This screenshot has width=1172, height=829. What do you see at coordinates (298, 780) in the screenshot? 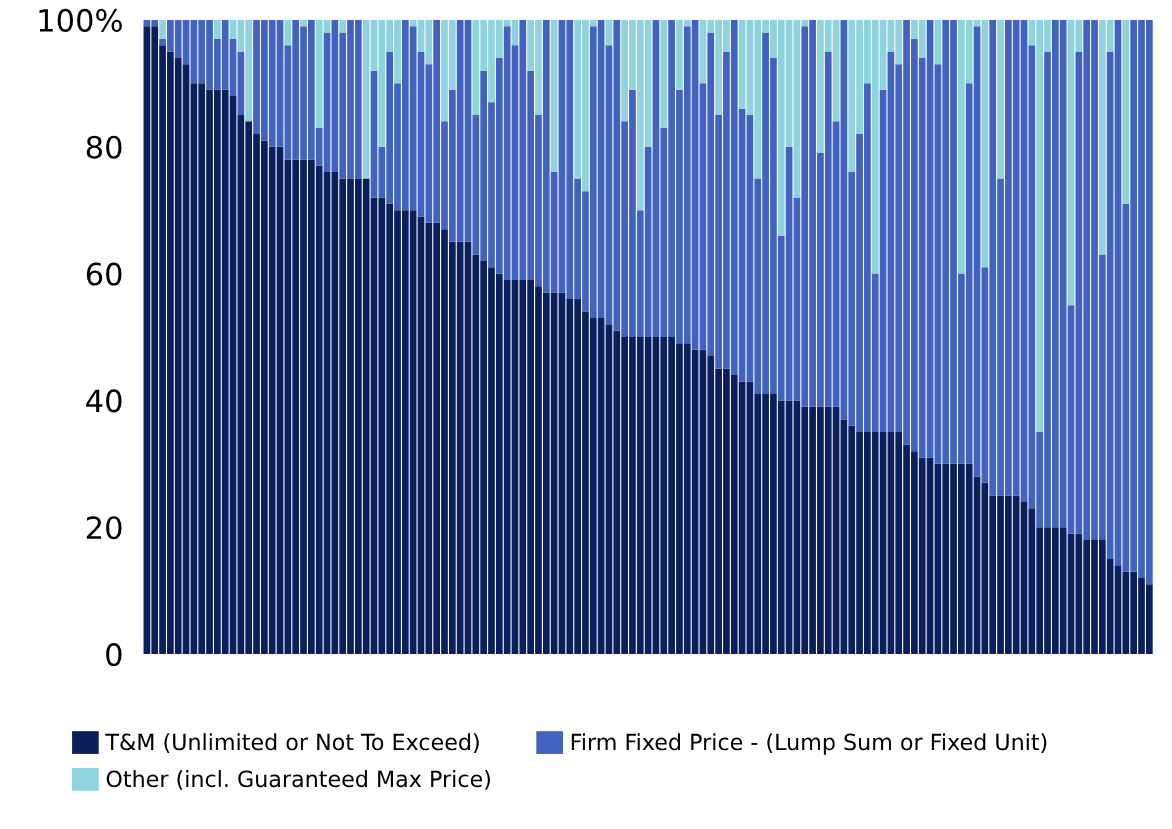
I see `legend-label: Other (incl. Guaranteed Max Price)` at bounding box center [298, 780].